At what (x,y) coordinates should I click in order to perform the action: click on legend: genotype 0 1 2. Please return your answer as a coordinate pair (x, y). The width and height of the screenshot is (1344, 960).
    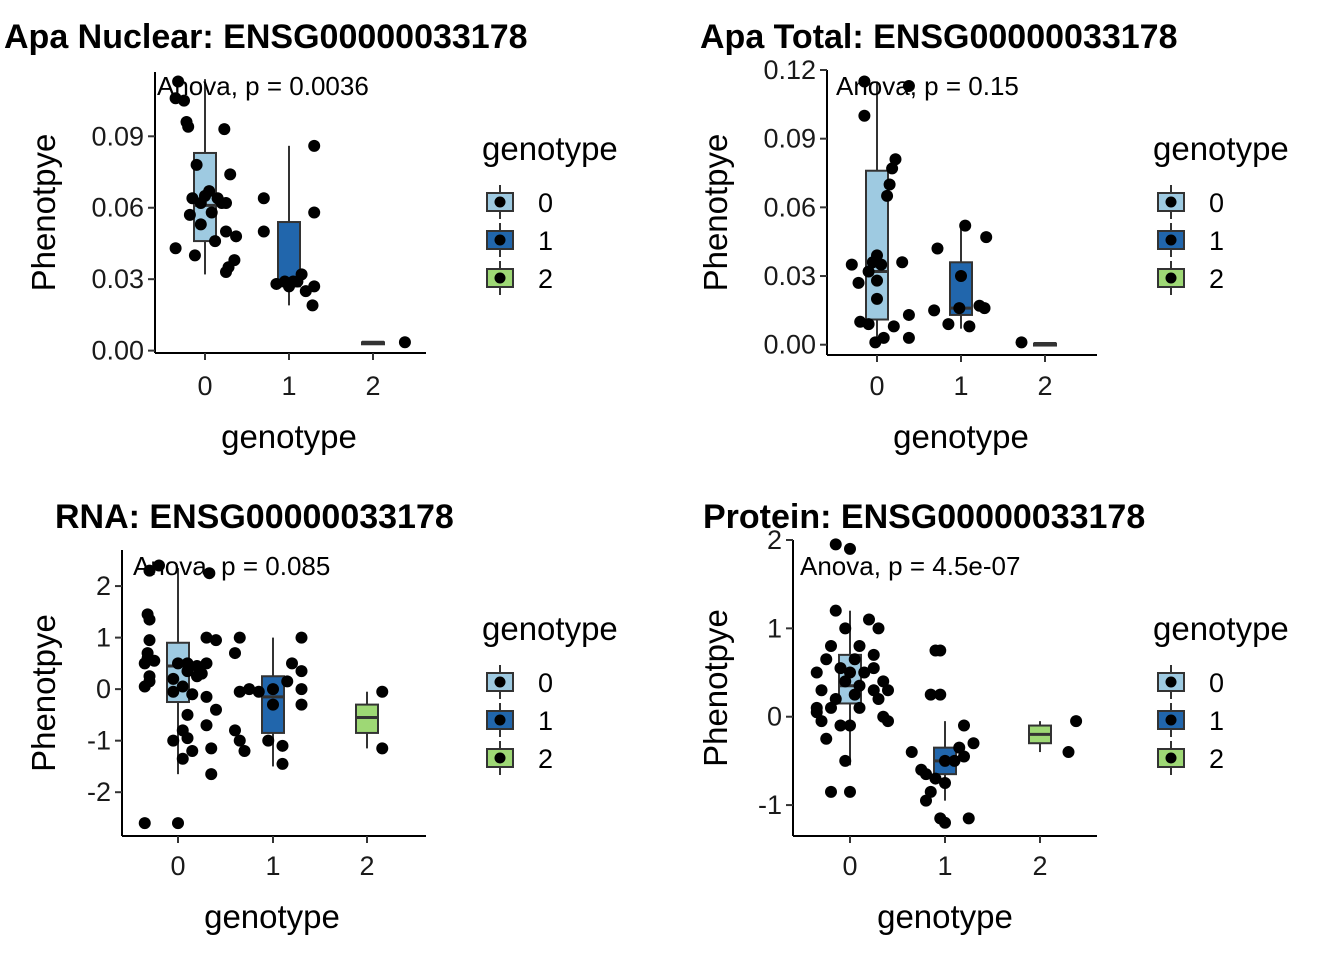
    Looking at the image, I should click on (1221, 692).